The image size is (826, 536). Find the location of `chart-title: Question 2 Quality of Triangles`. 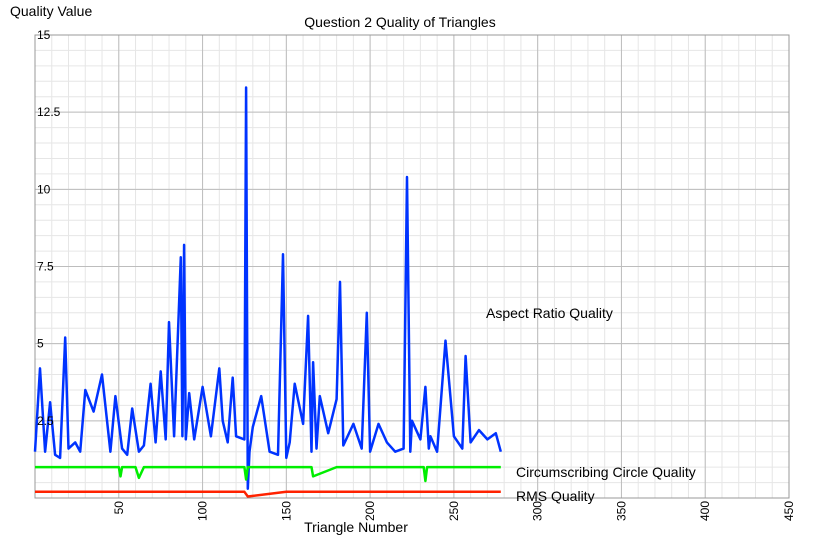

chart-title: Question 2 Quality of Triangles is located at coordinates (399, 22).